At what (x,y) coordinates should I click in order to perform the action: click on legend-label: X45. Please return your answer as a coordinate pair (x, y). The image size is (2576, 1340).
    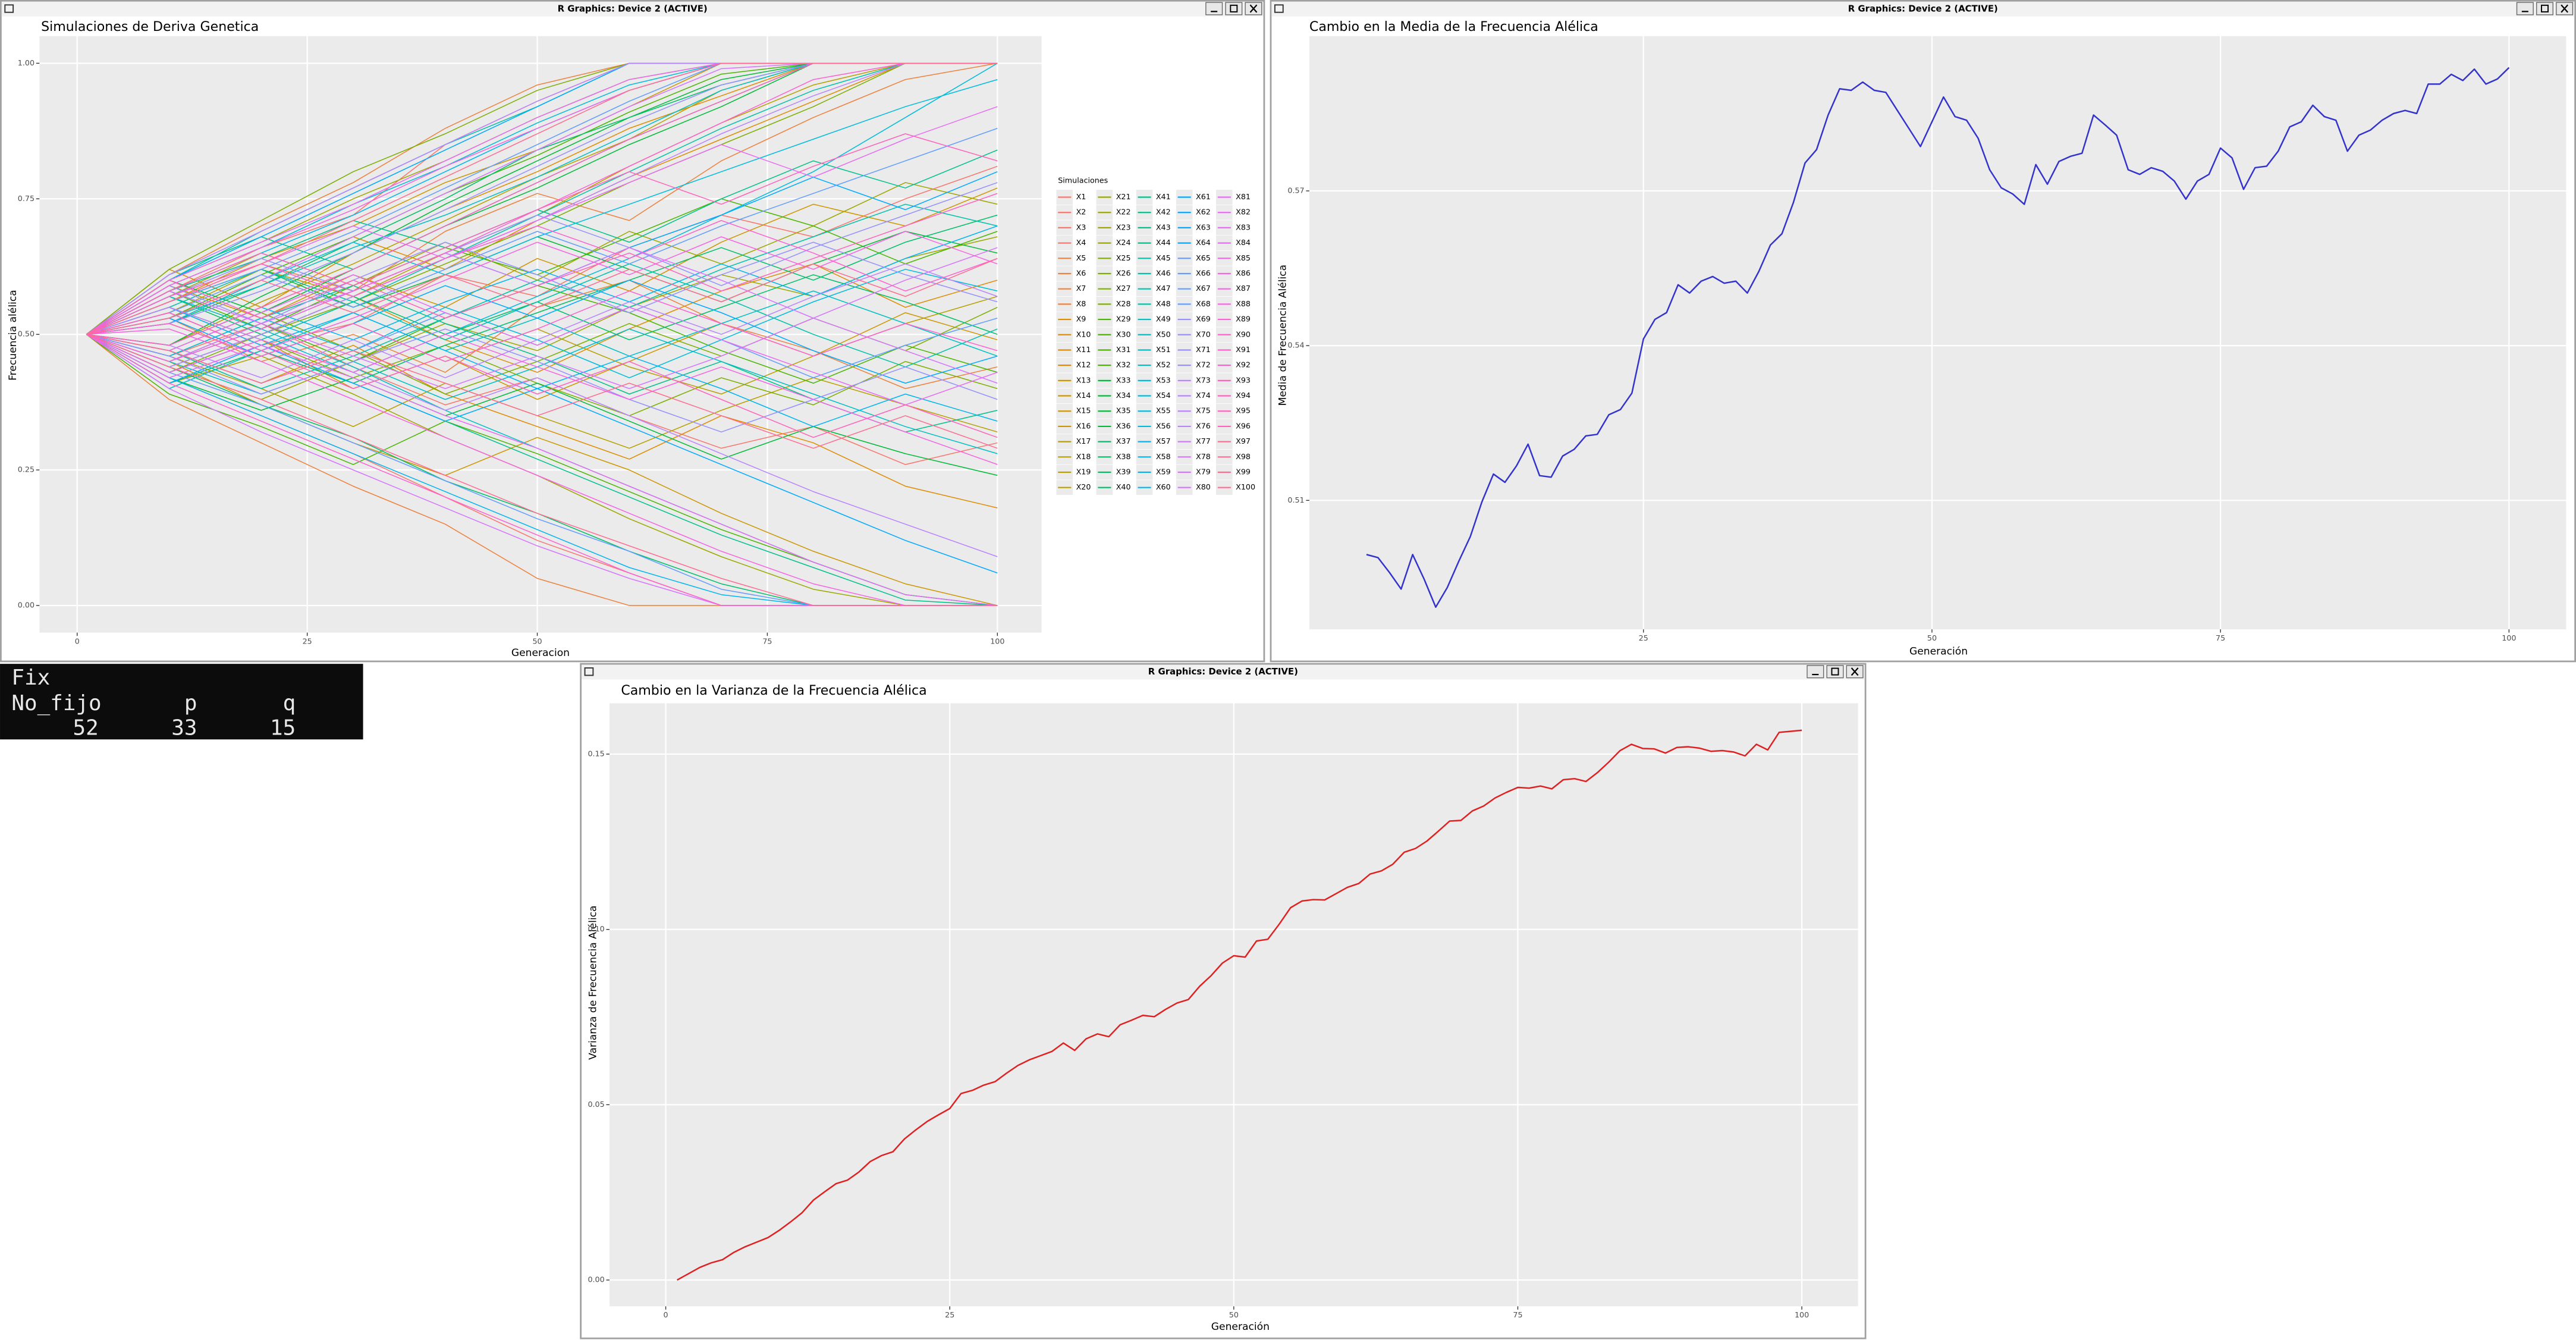
    Looking at the image, I should click on (1163, 257).